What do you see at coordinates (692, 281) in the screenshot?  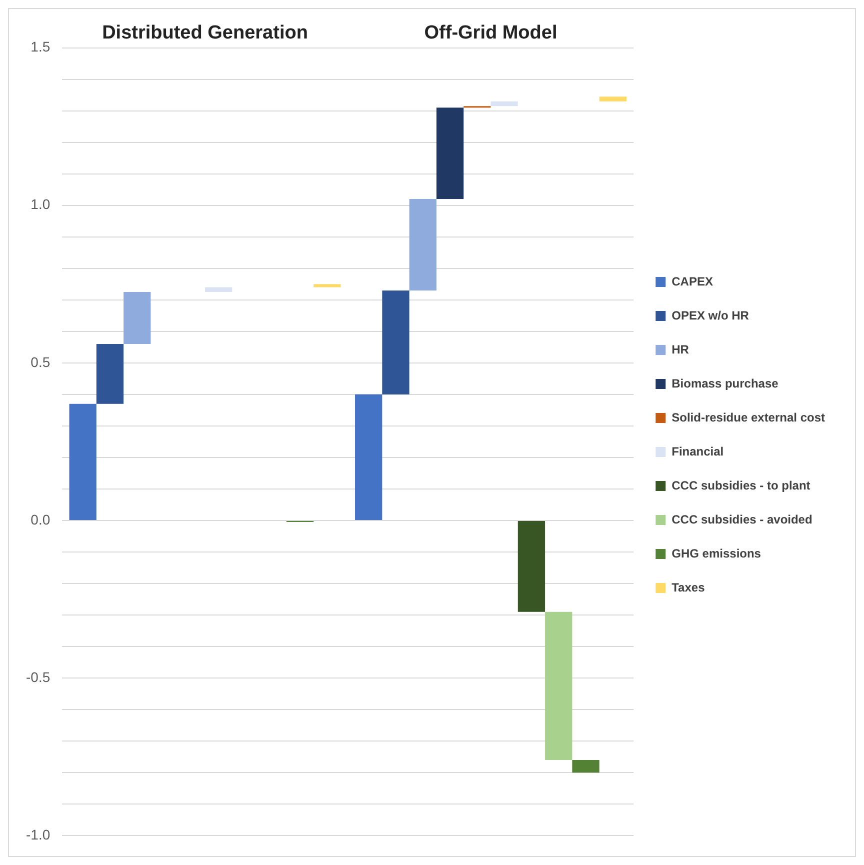 I see `legend-label: CAPEX` at bounding box center [692, 281].